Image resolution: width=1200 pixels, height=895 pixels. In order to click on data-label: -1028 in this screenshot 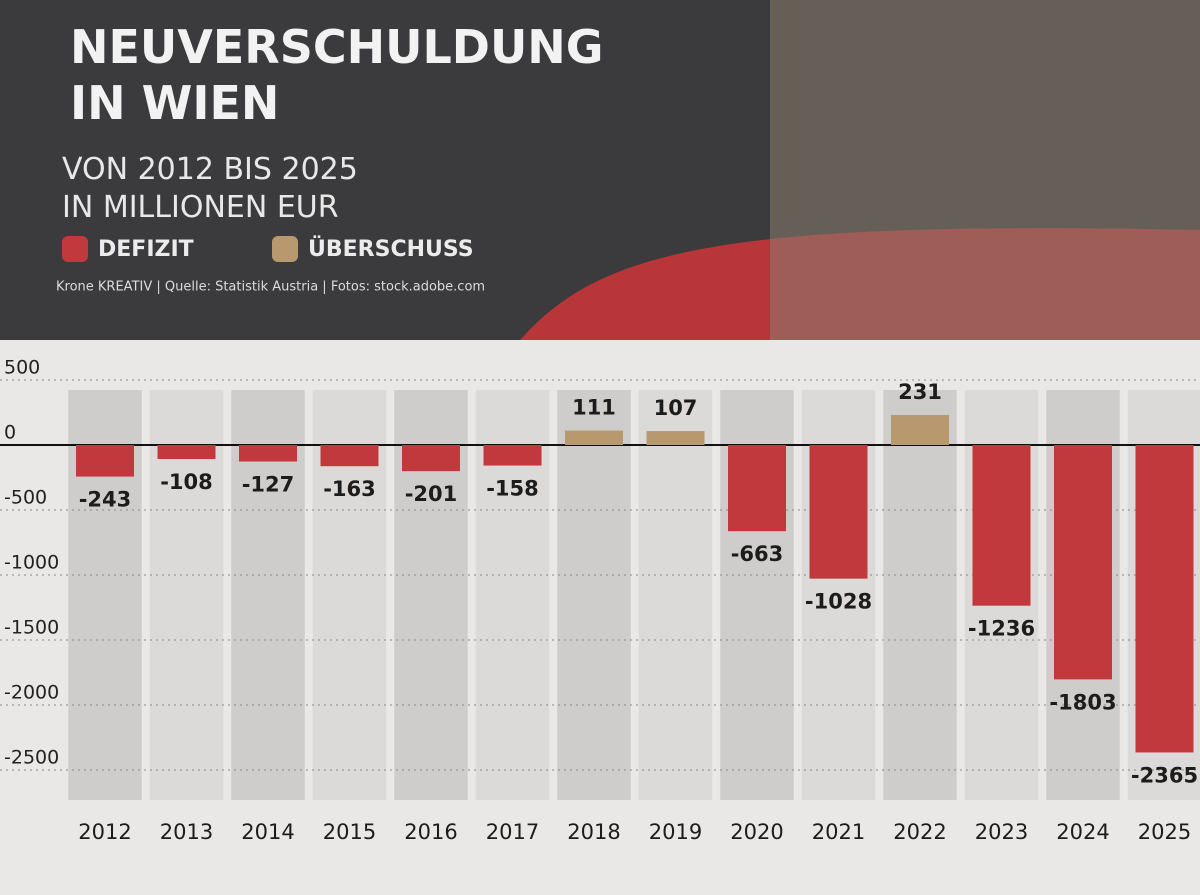, I will do `click(838, 602)`.